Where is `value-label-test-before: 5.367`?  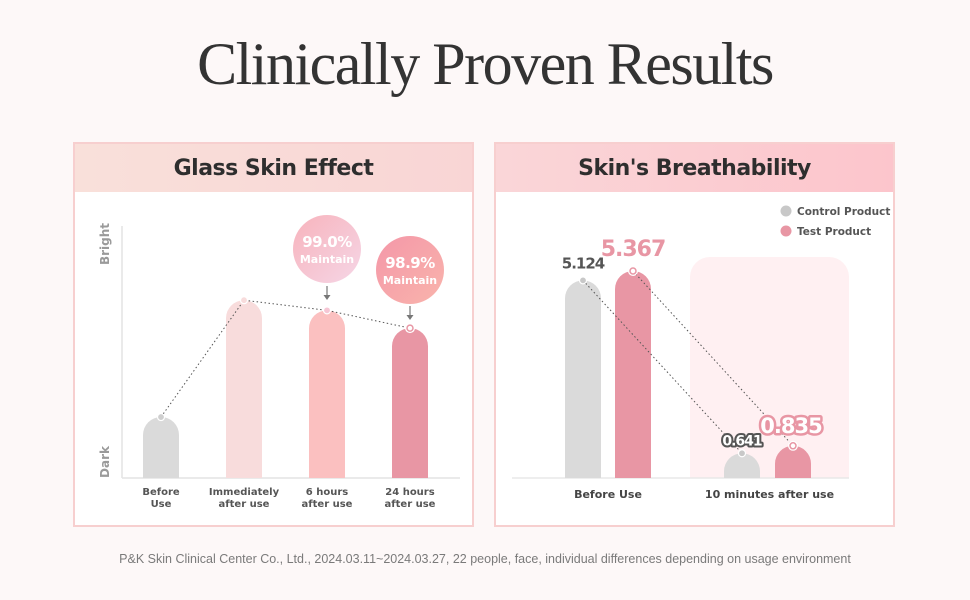 value-label-test-before: 5.367 is located at coordinates (633, 249).